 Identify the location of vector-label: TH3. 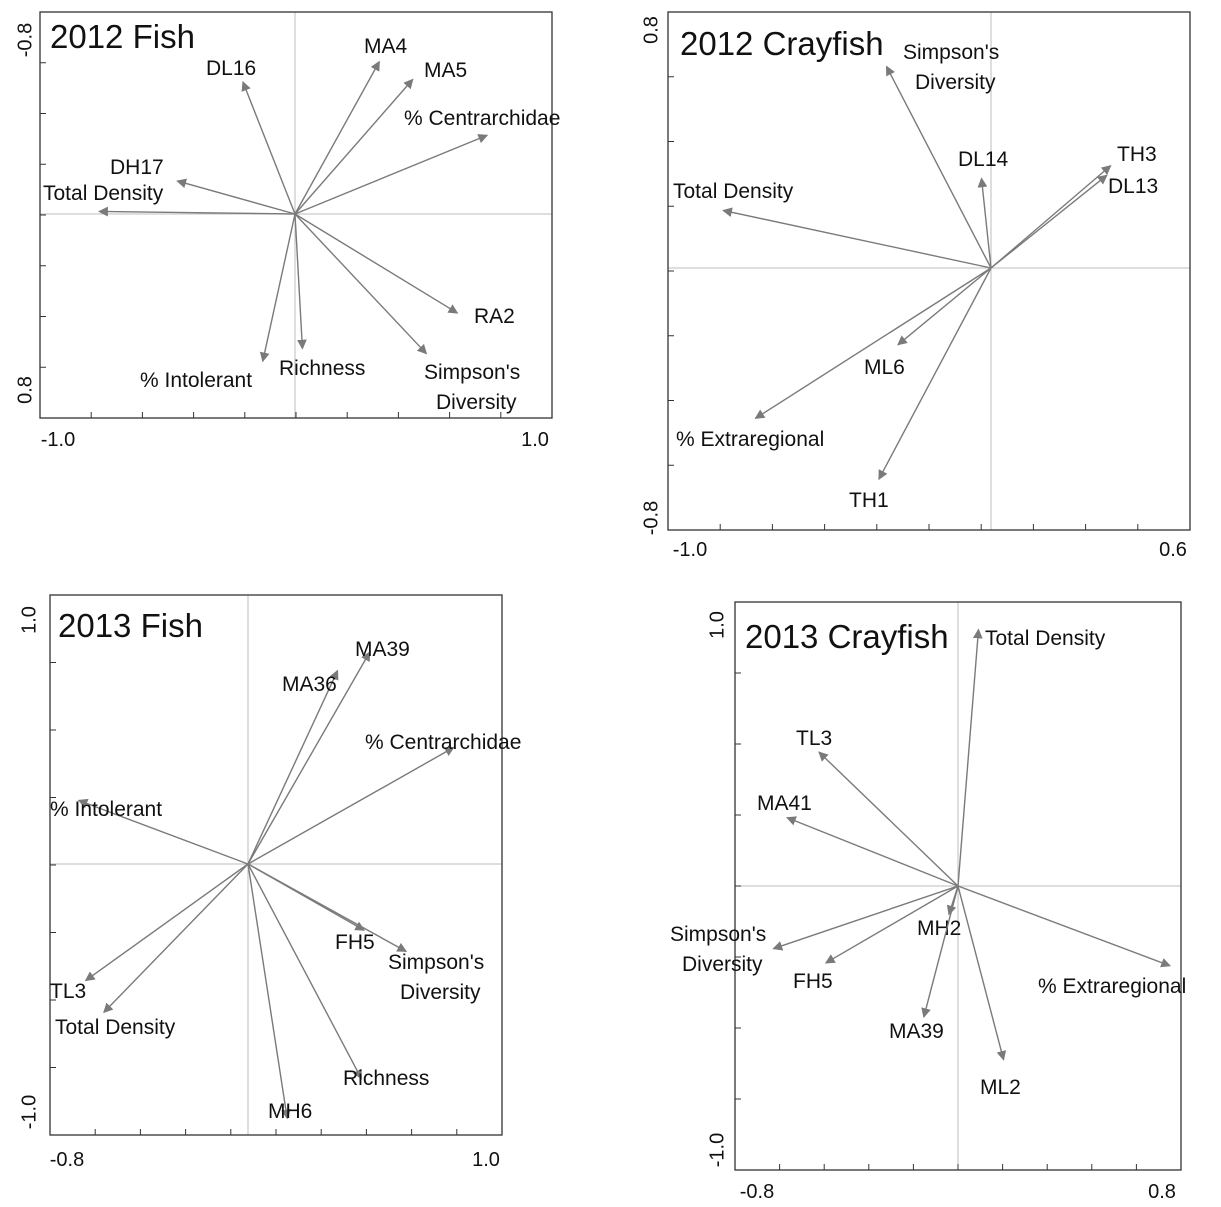
(1137, 154).